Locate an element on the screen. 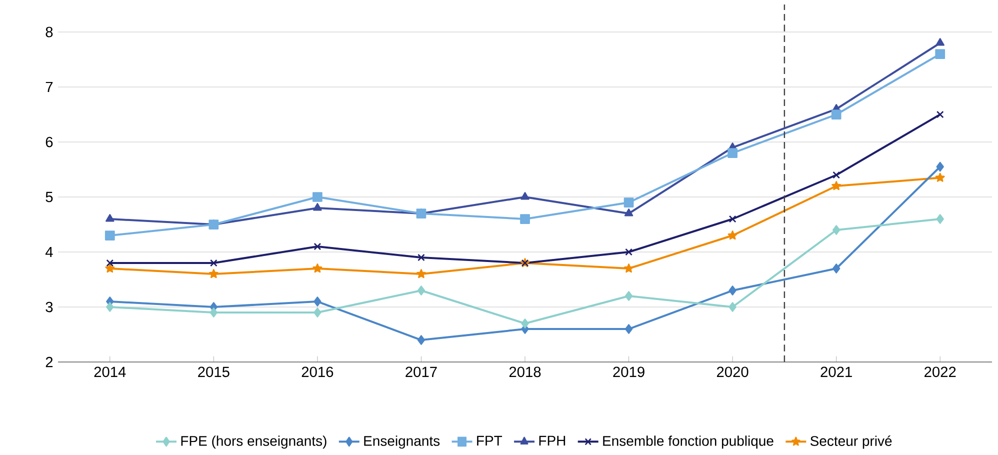 This screenshot has width=998, height=455. x-tick-label: 2020 is located at coordinates (732, 372).